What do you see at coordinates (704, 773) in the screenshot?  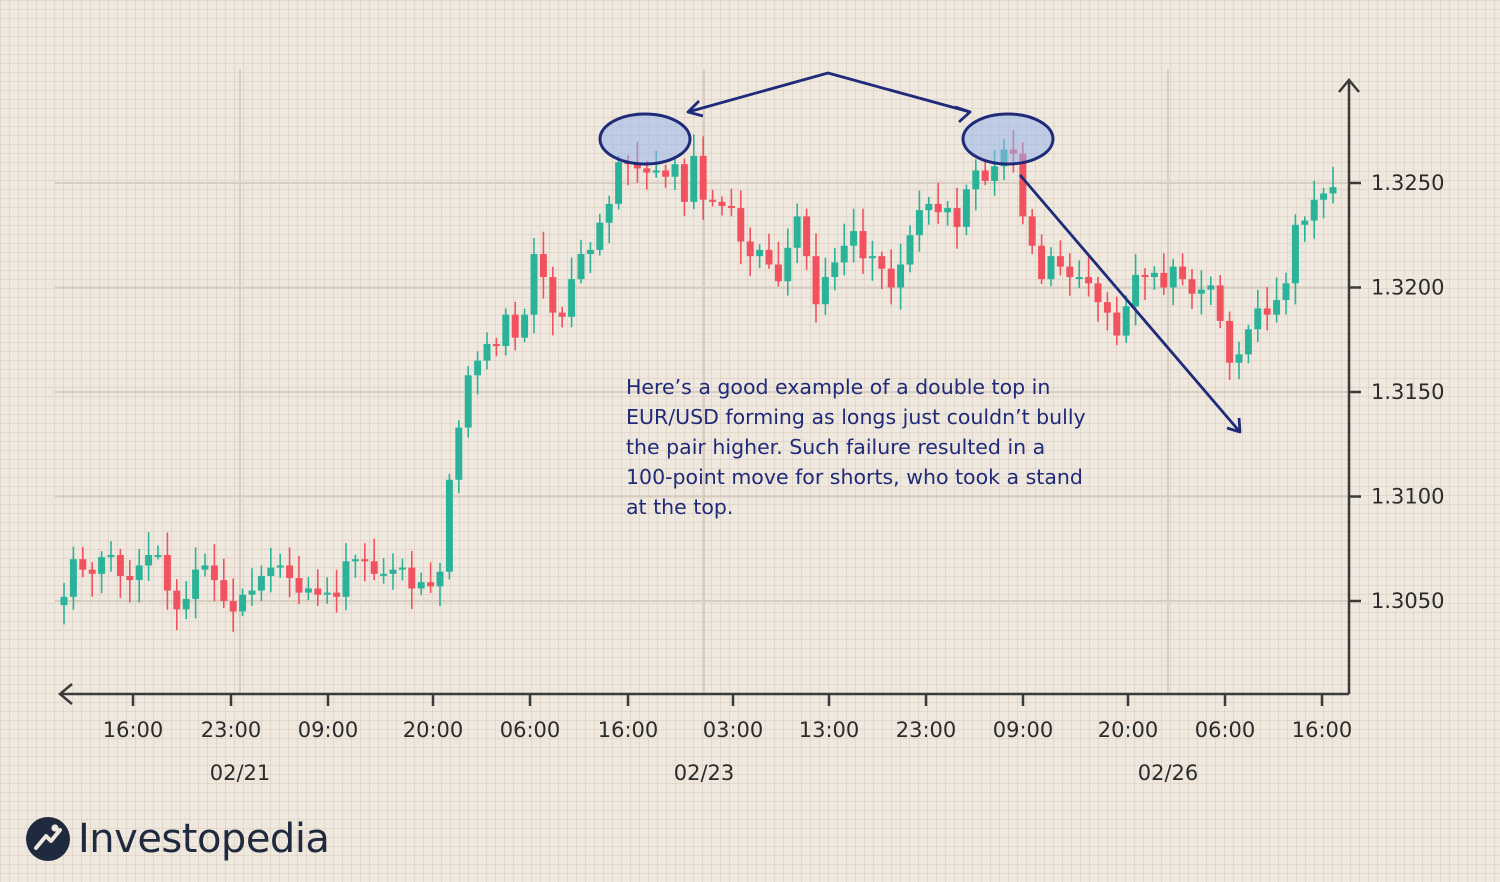 I see `date-label: 02/23` at bounding box center [704, 773].